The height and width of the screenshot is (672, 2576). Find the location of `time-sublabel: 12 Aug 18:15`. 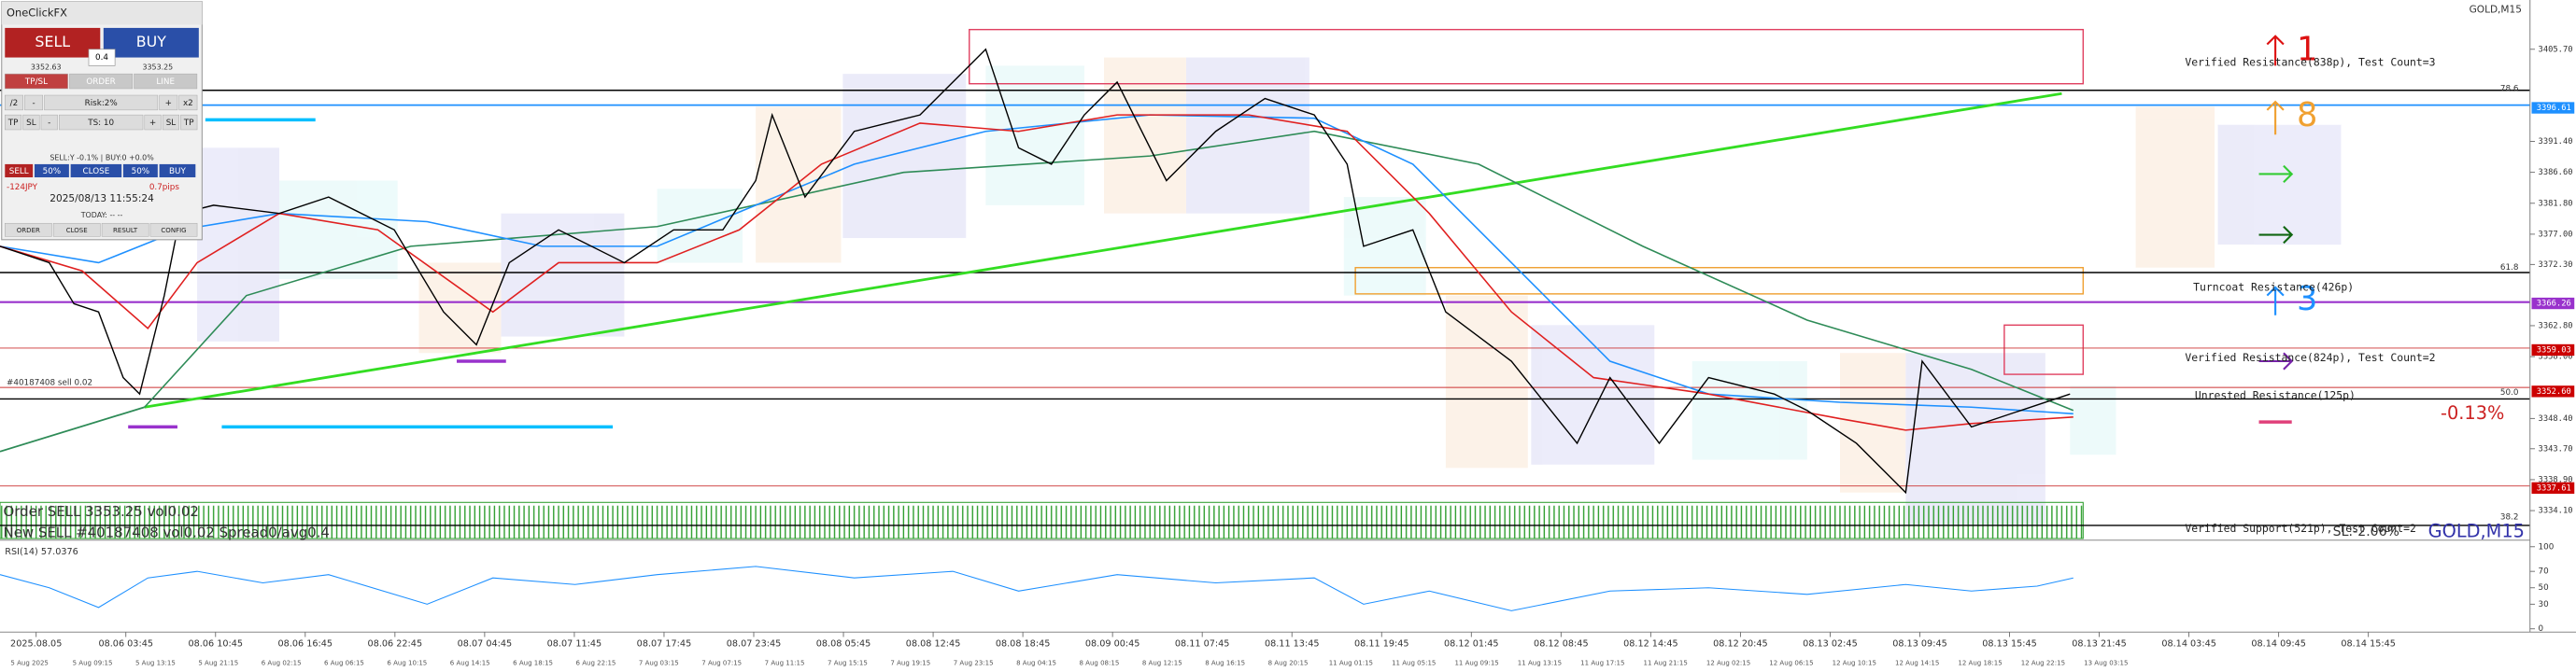

time-sublabel: 12 Aug 18:15 is located at coordinates (1980, 663).